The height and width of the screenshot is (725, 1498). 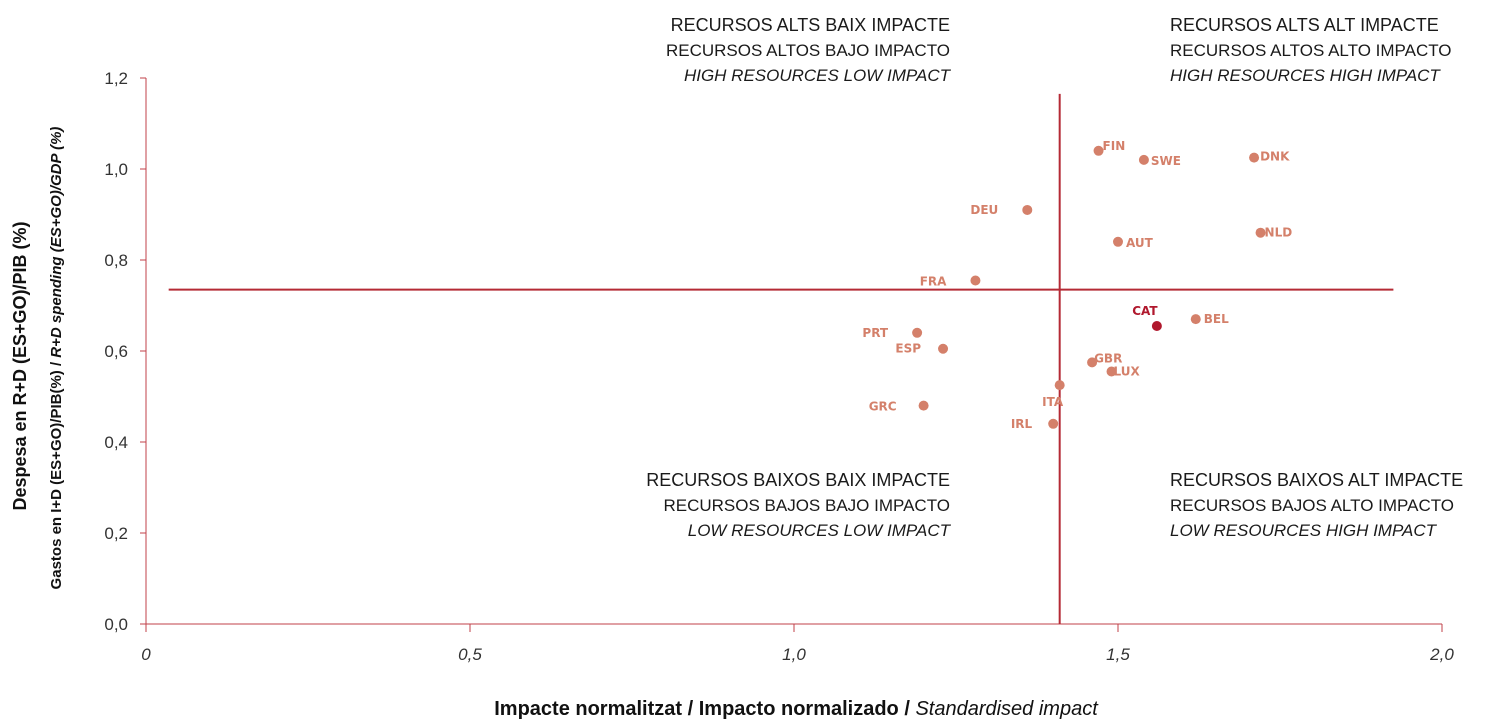 I want to click on data-point-fin, so click(x=1098, y=150).